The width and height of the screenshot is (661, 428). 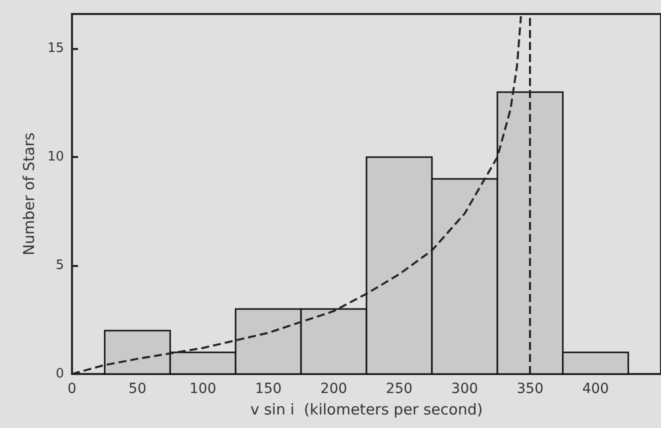 What do you see at coordinates (399, 389) in the screenshot?
I see `x-tick-label: 250` at bounding box center [399, 389].